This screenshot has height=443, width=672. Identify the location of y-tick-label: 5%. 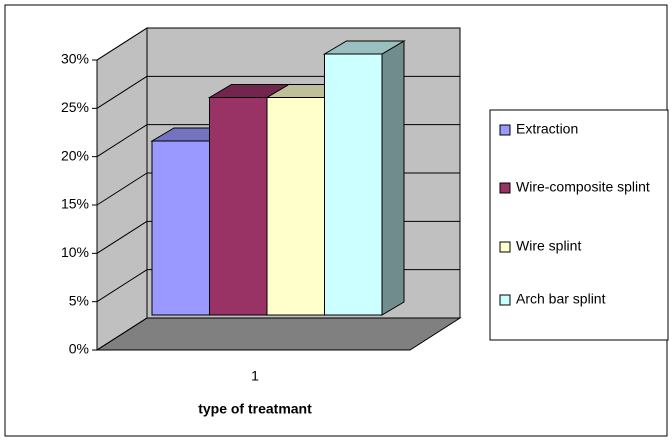
(79, 300).